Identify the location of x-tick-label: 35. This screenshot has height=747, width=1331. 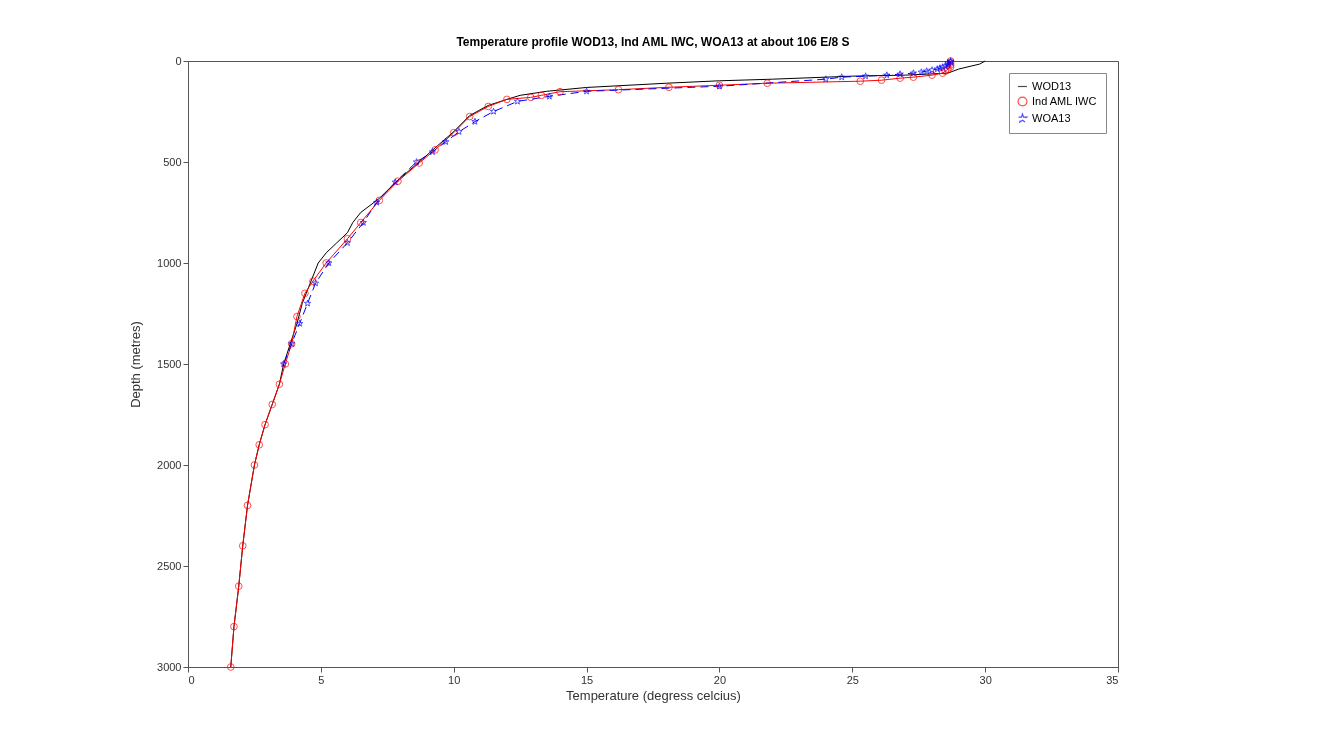
(1112, 679).